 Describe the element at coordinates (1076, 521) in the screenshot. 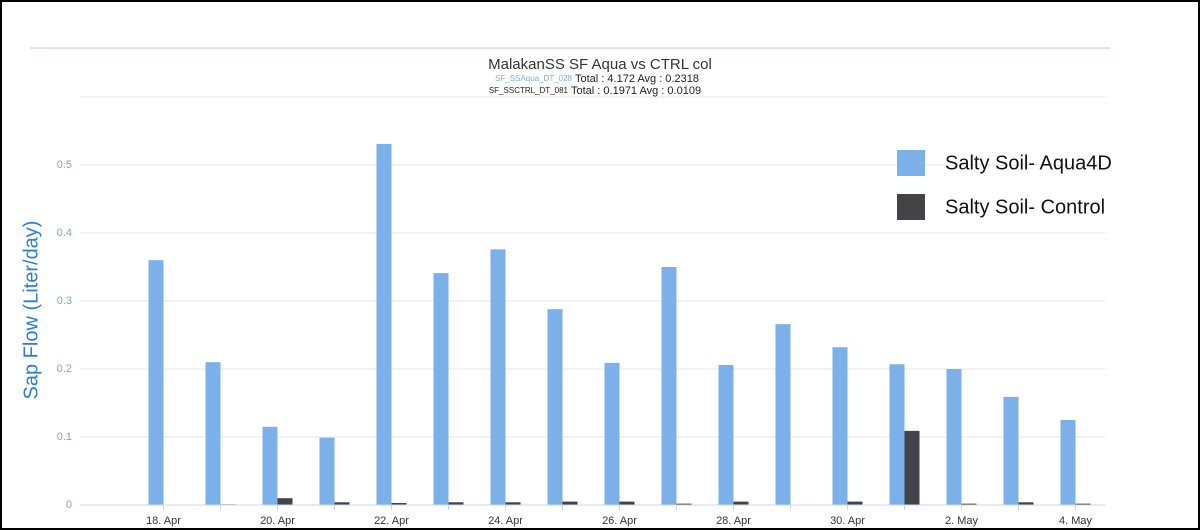

I see `x-tick-label: 4. May` at that location.